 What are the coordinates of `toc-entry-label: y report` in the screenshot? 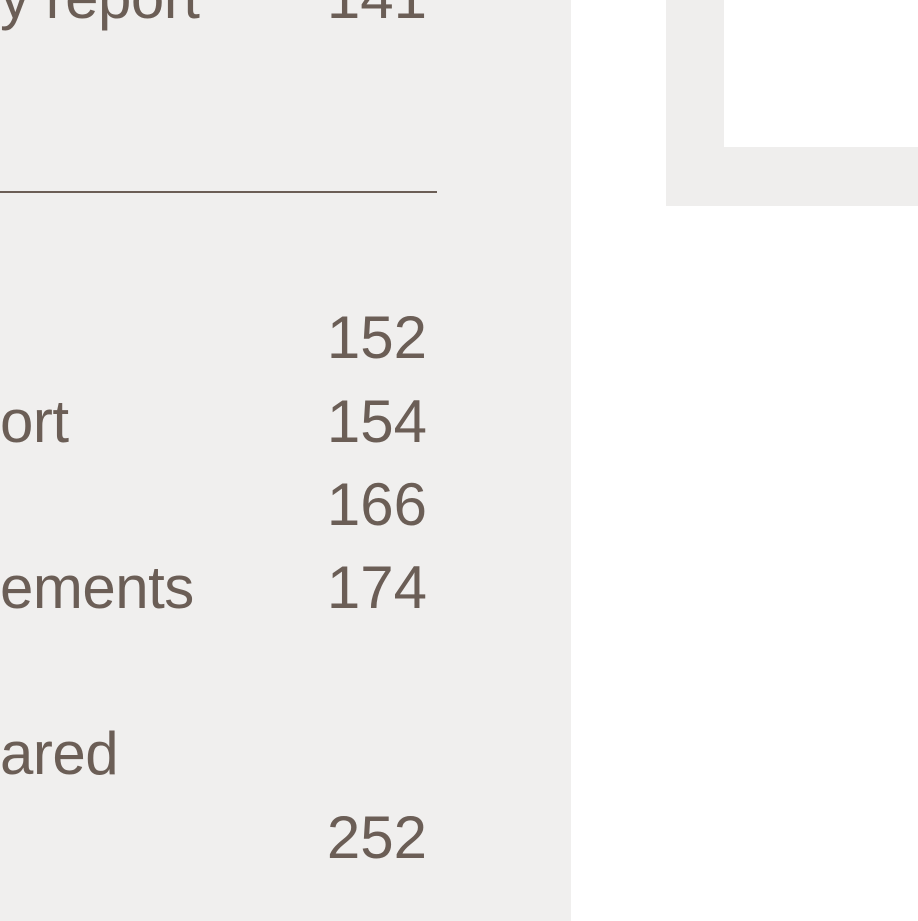 It's located at (100, 14).